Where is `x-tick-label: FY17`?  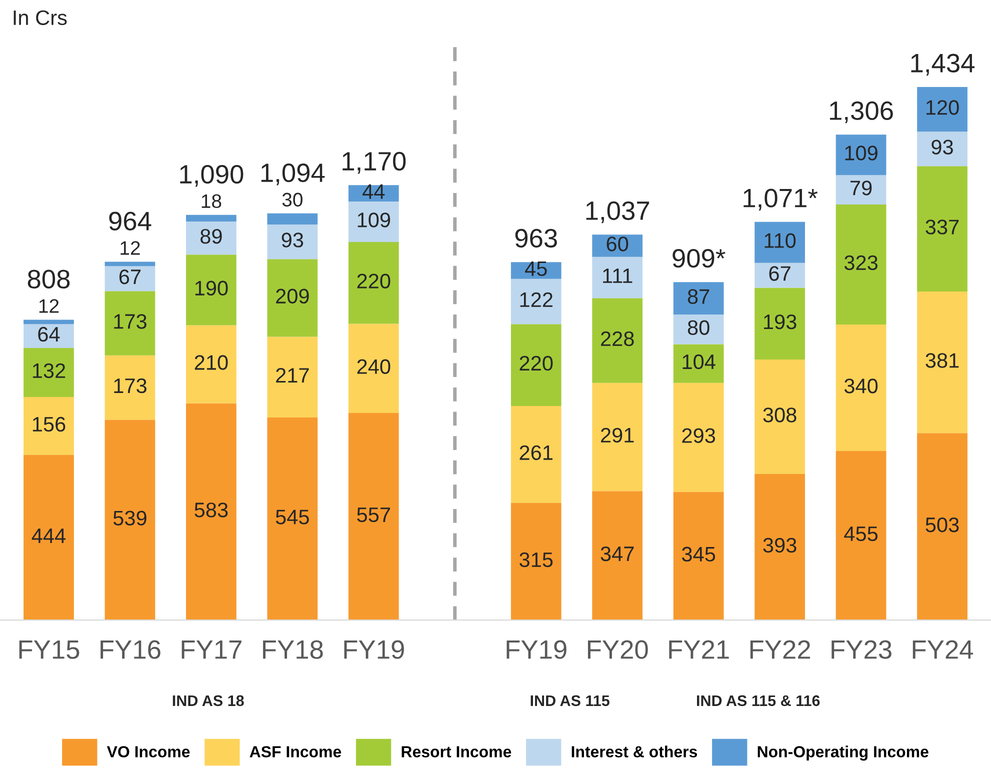
x-tick-label: FY17 is located at coordinates (212, 649).